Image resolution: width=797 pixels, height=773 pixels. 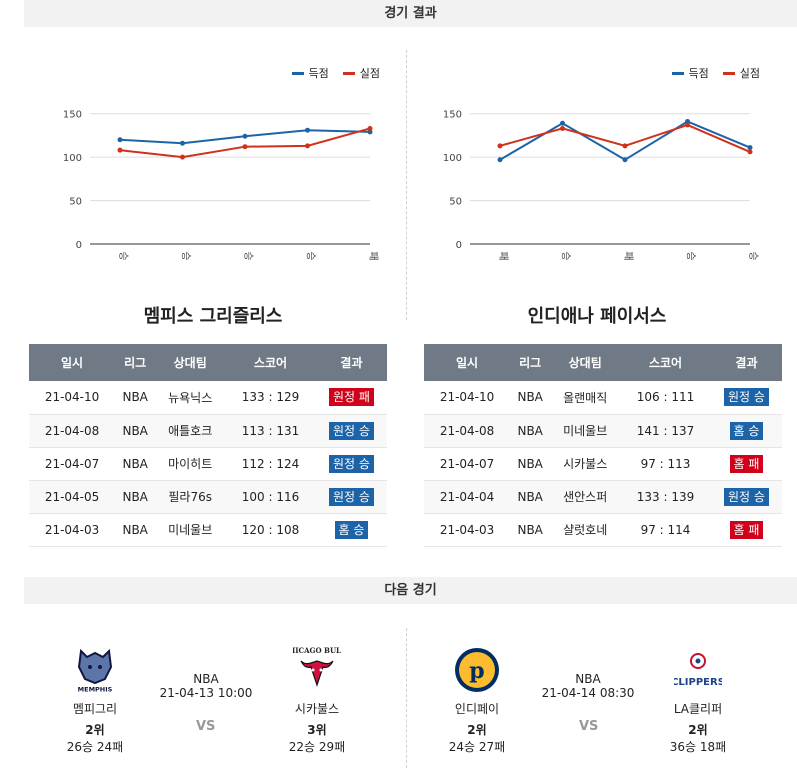 What do you see at coordinates (665, 431) in the screenshot?
I see `cell-score: 141 : 137` at bounding box center [665, 431].